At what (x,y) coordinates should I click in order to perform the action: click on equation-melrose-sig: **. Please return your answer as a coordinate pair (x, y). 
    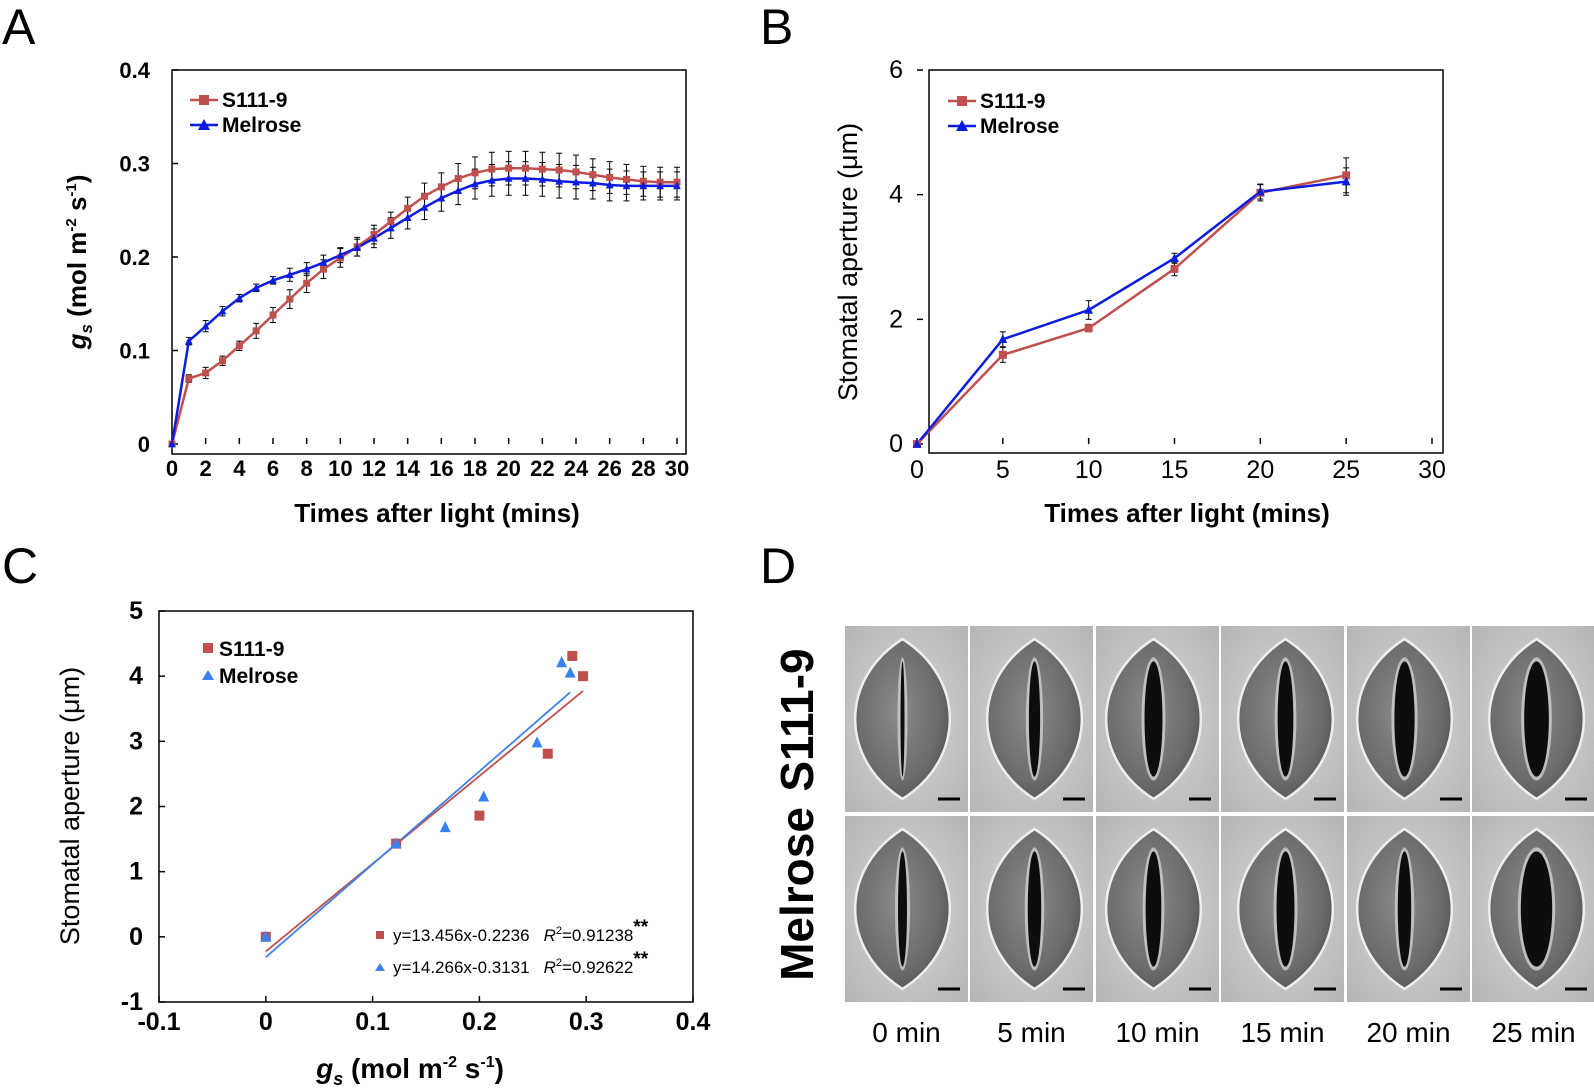
    Looking at the image, I should click on (640, 959).